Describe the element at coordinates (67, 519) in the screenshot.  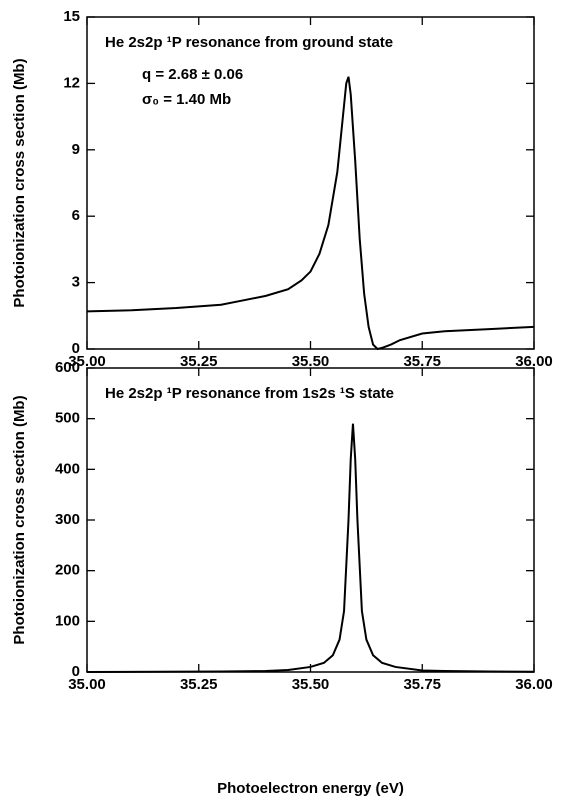
I see `y-tick-label: 300` at that location.